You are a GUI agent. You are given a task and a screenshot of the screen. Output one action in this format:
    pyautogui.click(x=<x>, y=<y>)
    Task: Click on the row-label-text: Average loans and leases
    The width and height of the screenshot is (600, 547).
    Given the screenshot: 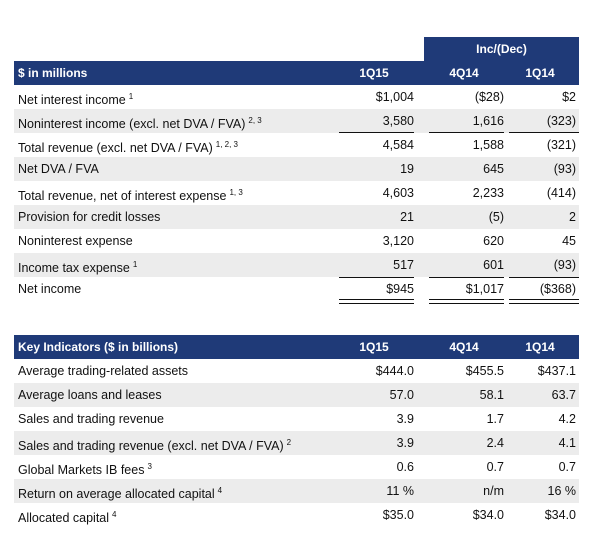 What is the action you would take?
    pyautogui.click(x=90, y=395)
    